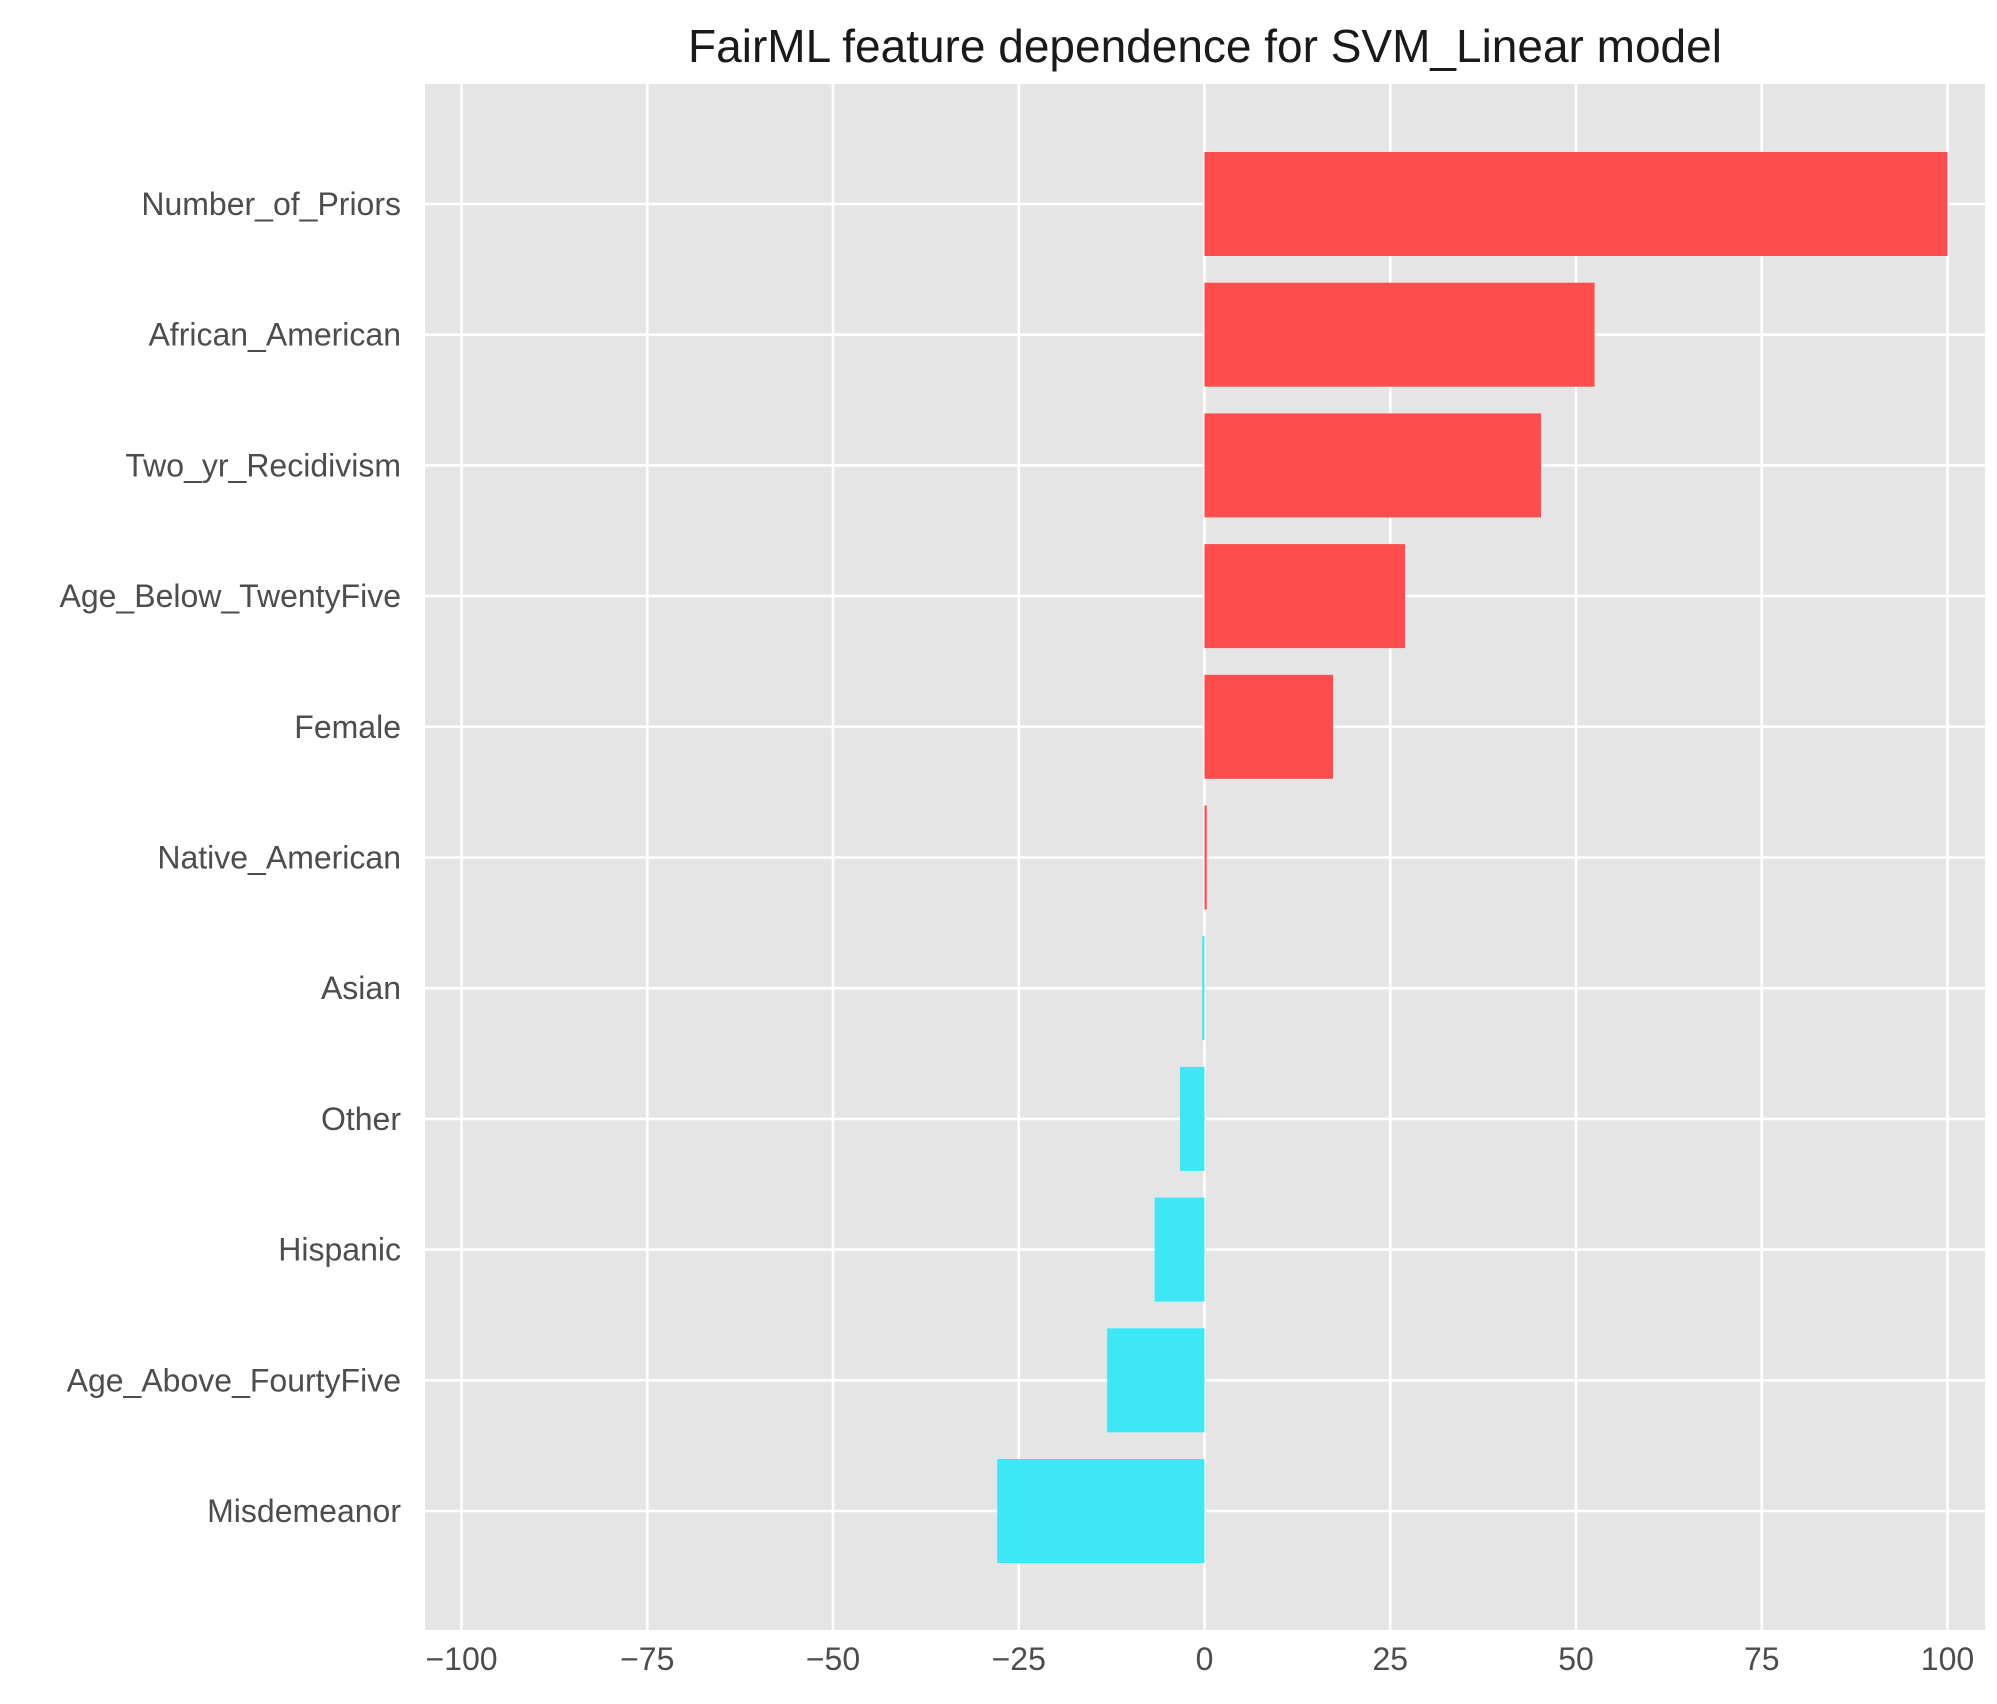 The width and height of the screenshot is (1997, 1704). I want to click on bar-native-american, so click(1205, 857).